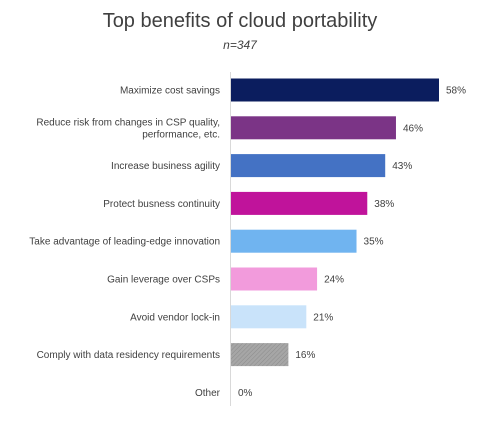 Image resolution: width=480 pixels, height=422 pixels. Describe the element at coordinates (305, 355) in the screenshot. I see `value-label: 16%` at that location.